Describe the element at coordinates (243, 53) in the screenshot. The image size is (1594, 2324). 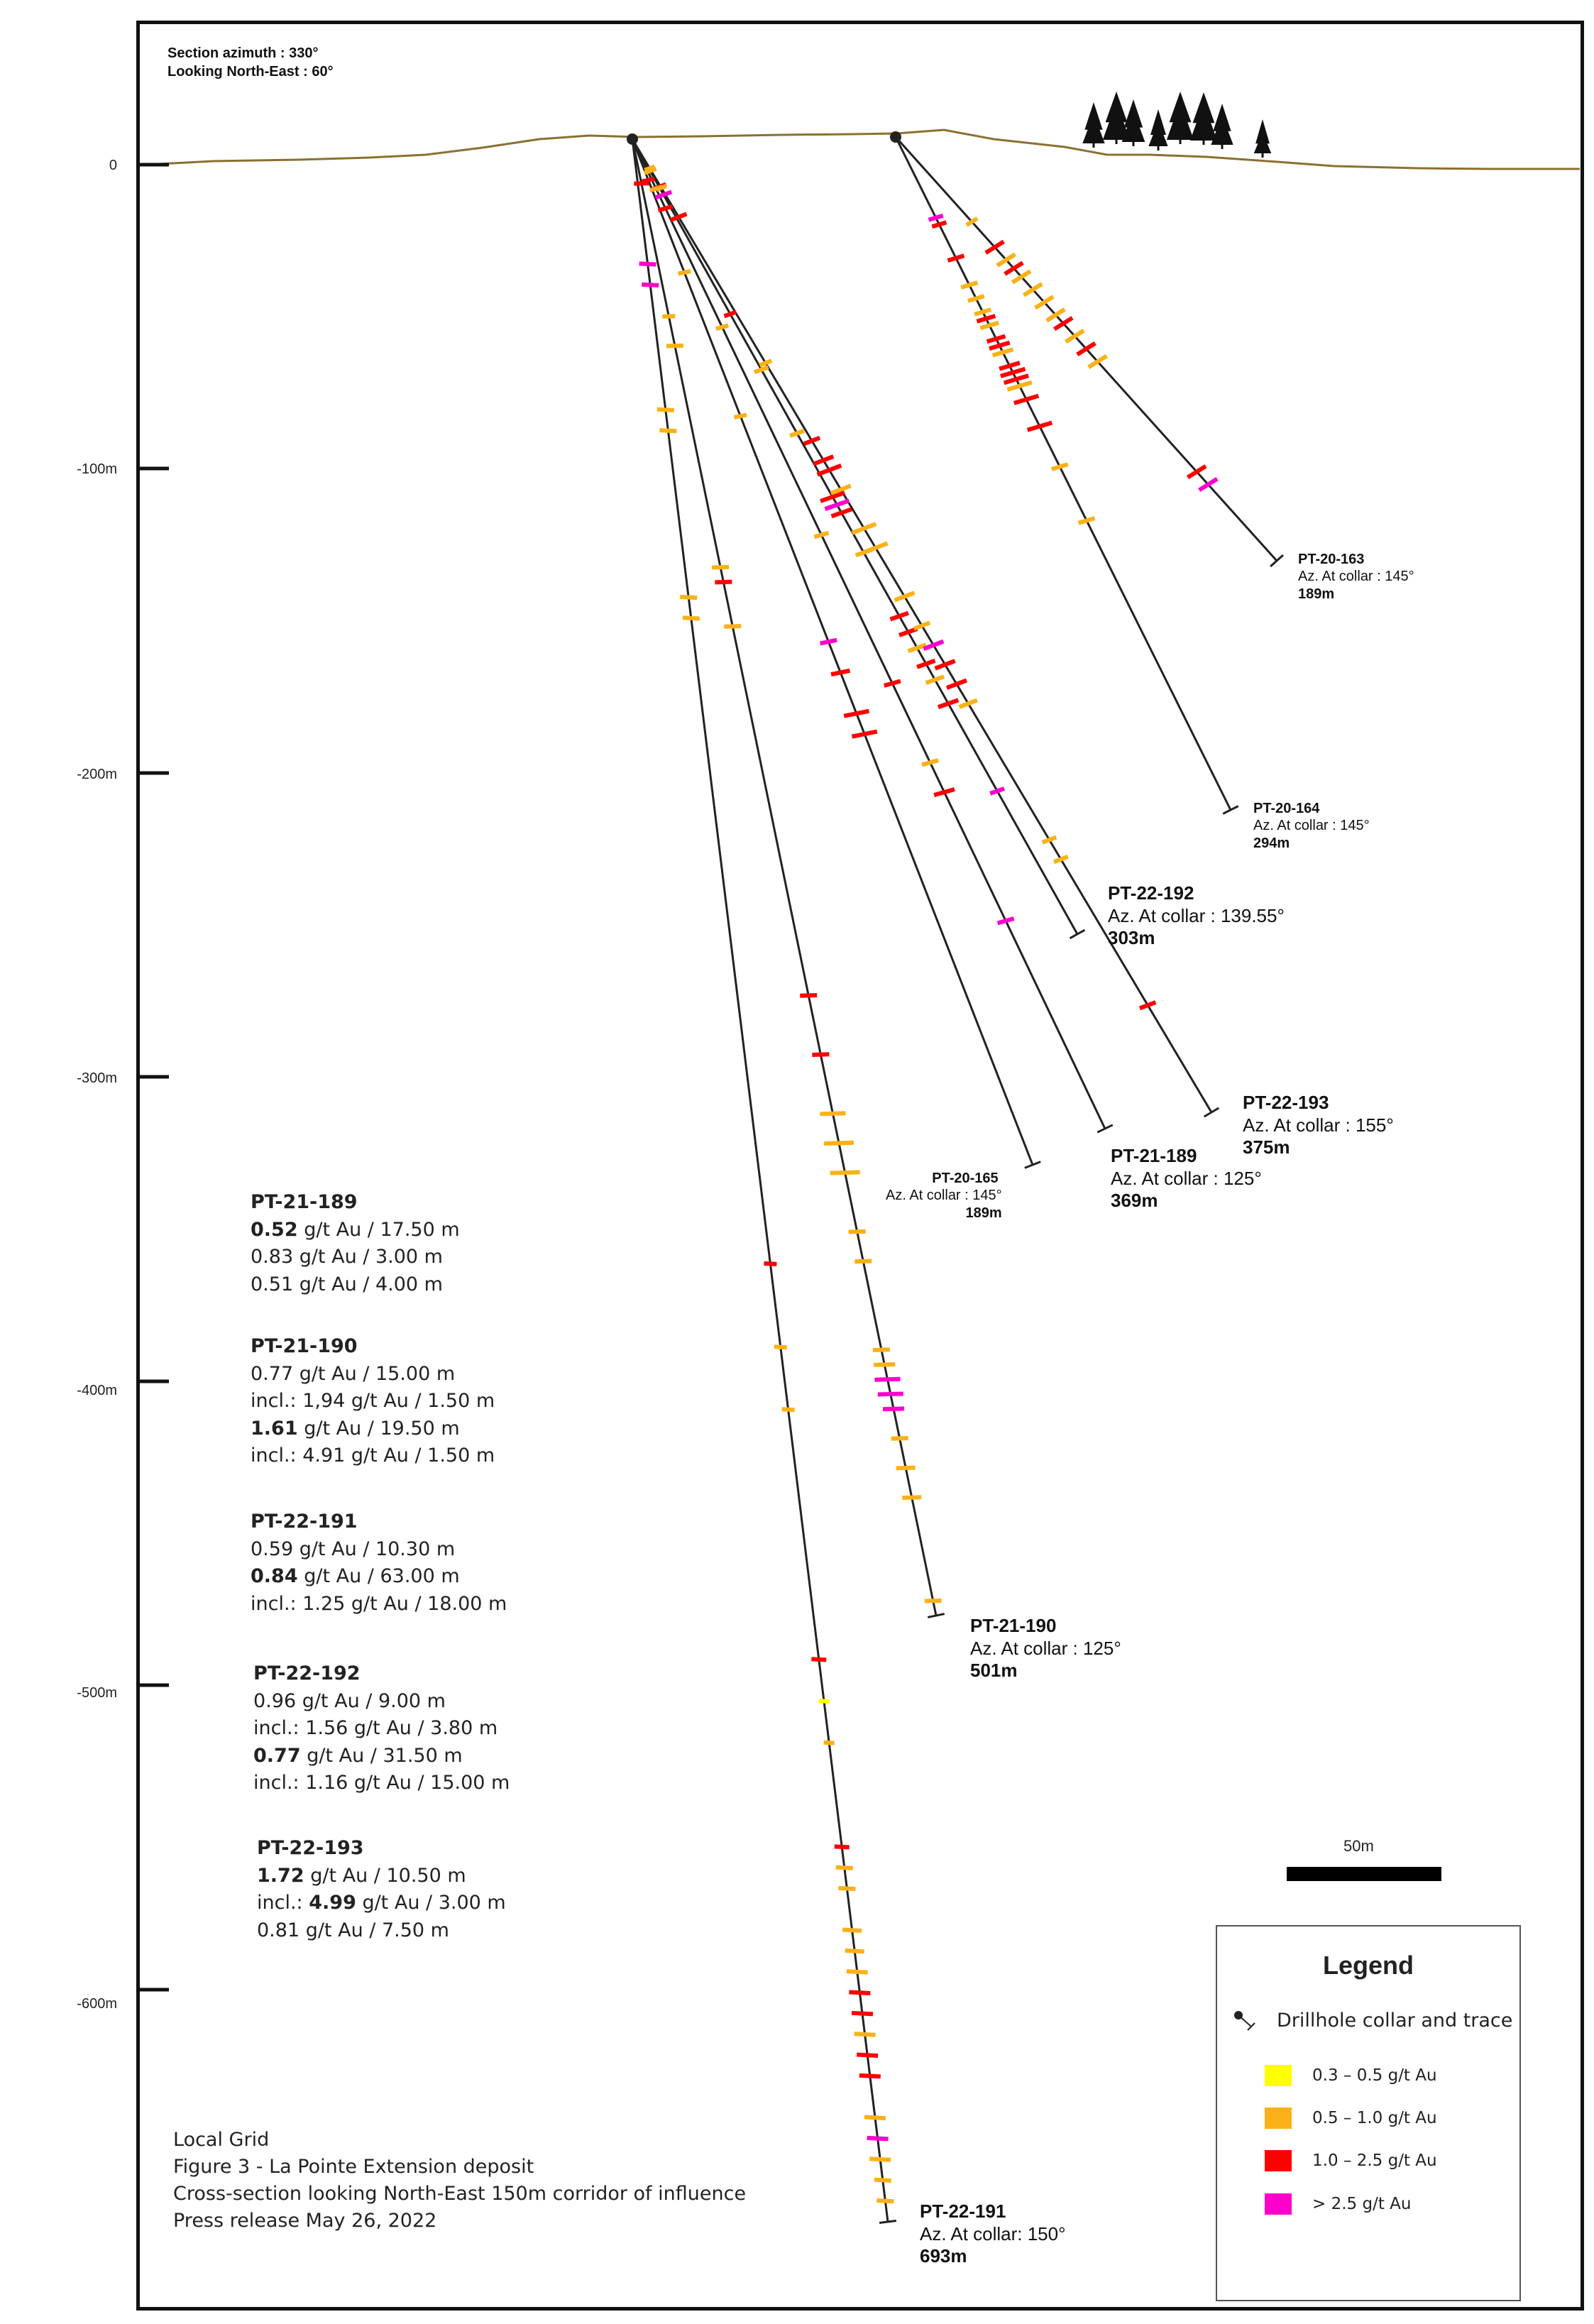
I see `section-azimuth: Section azimuth : 330°` at that location.